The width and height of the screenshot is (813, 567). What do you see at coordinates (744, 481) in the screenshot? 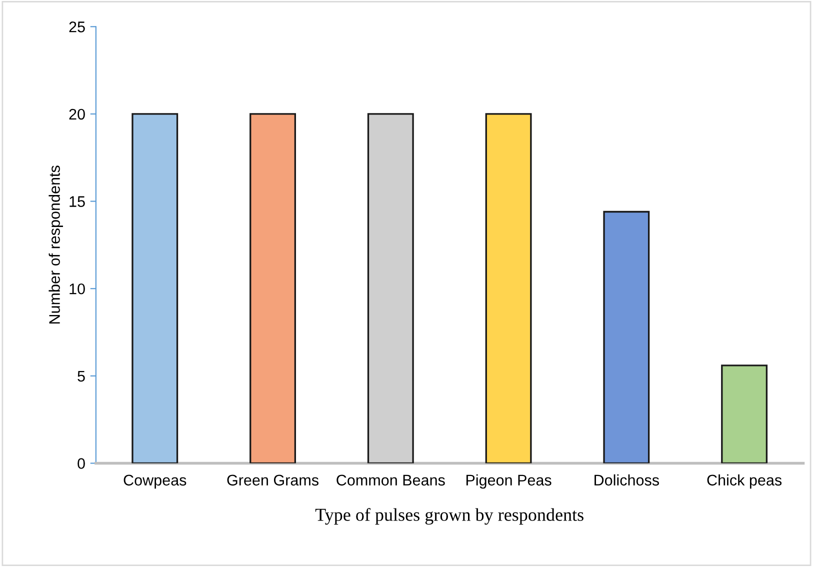
I see `x-tick-label: Chick peas` at bounding box center [744, 481].